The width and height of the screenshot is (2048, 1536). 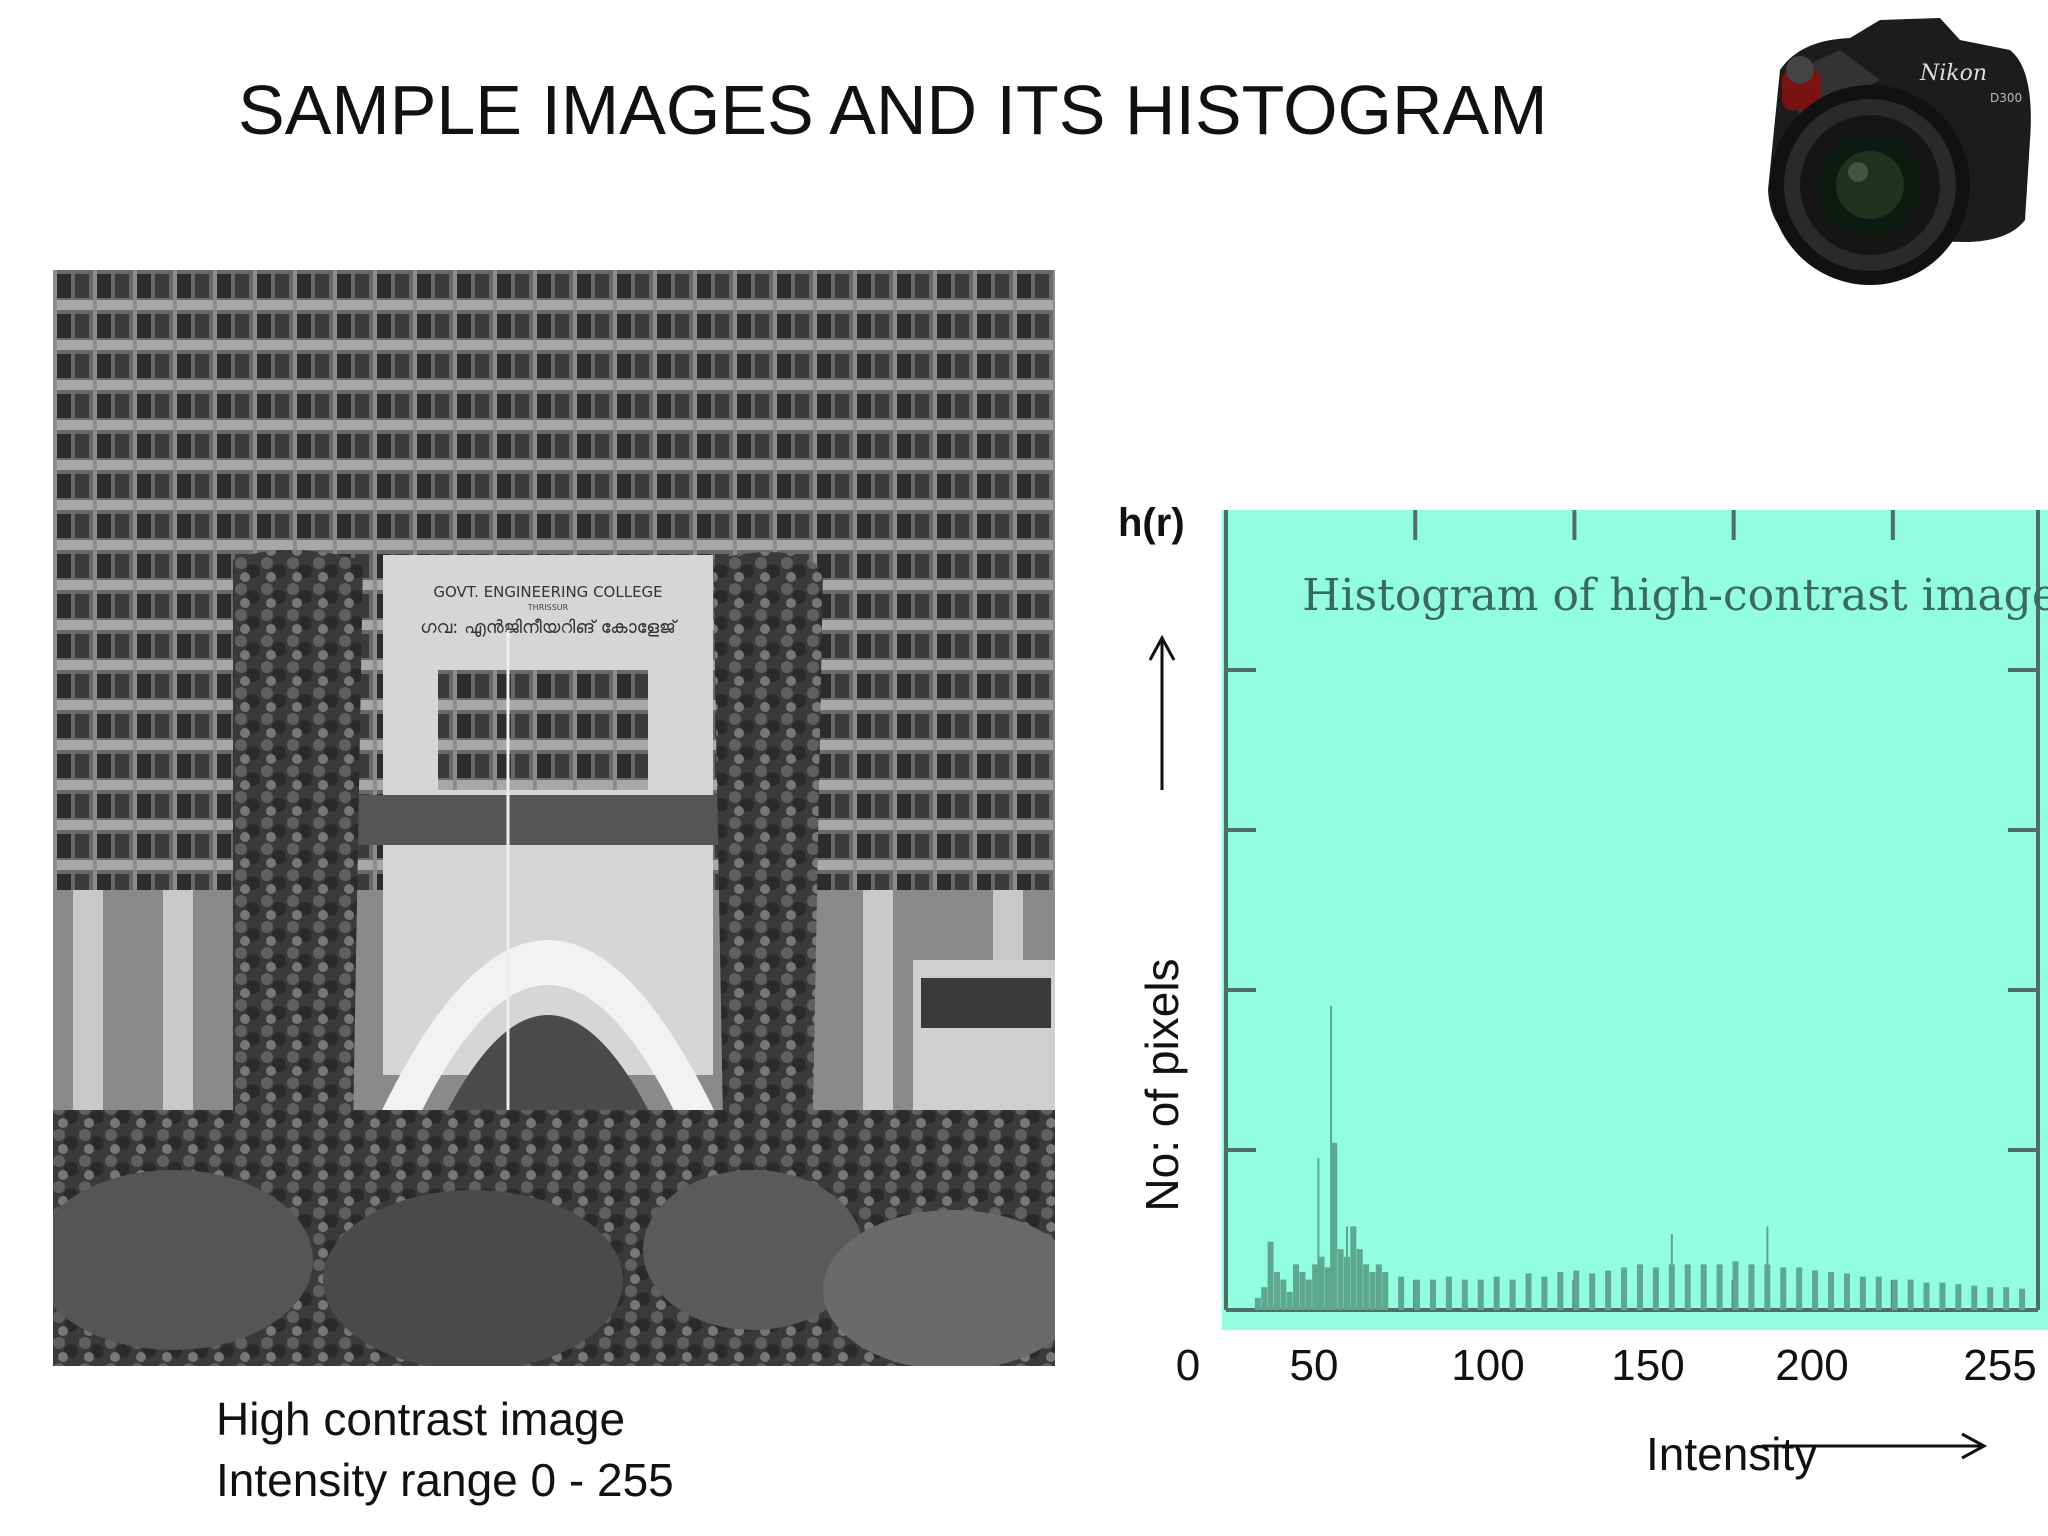 I want to click on x-axis-label: Intensity, so click(x=1731, y=1454).